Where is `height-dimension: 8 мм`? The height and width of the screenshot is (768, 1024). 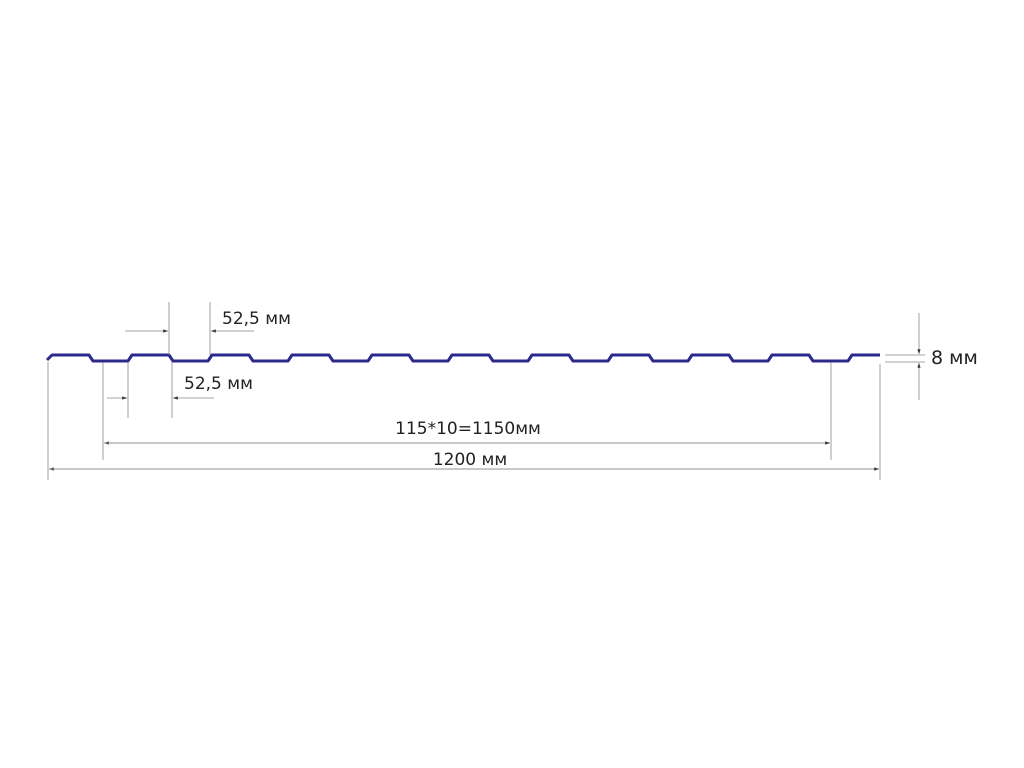
height-dimension: 8 мм is located at coordinates (931, 356).